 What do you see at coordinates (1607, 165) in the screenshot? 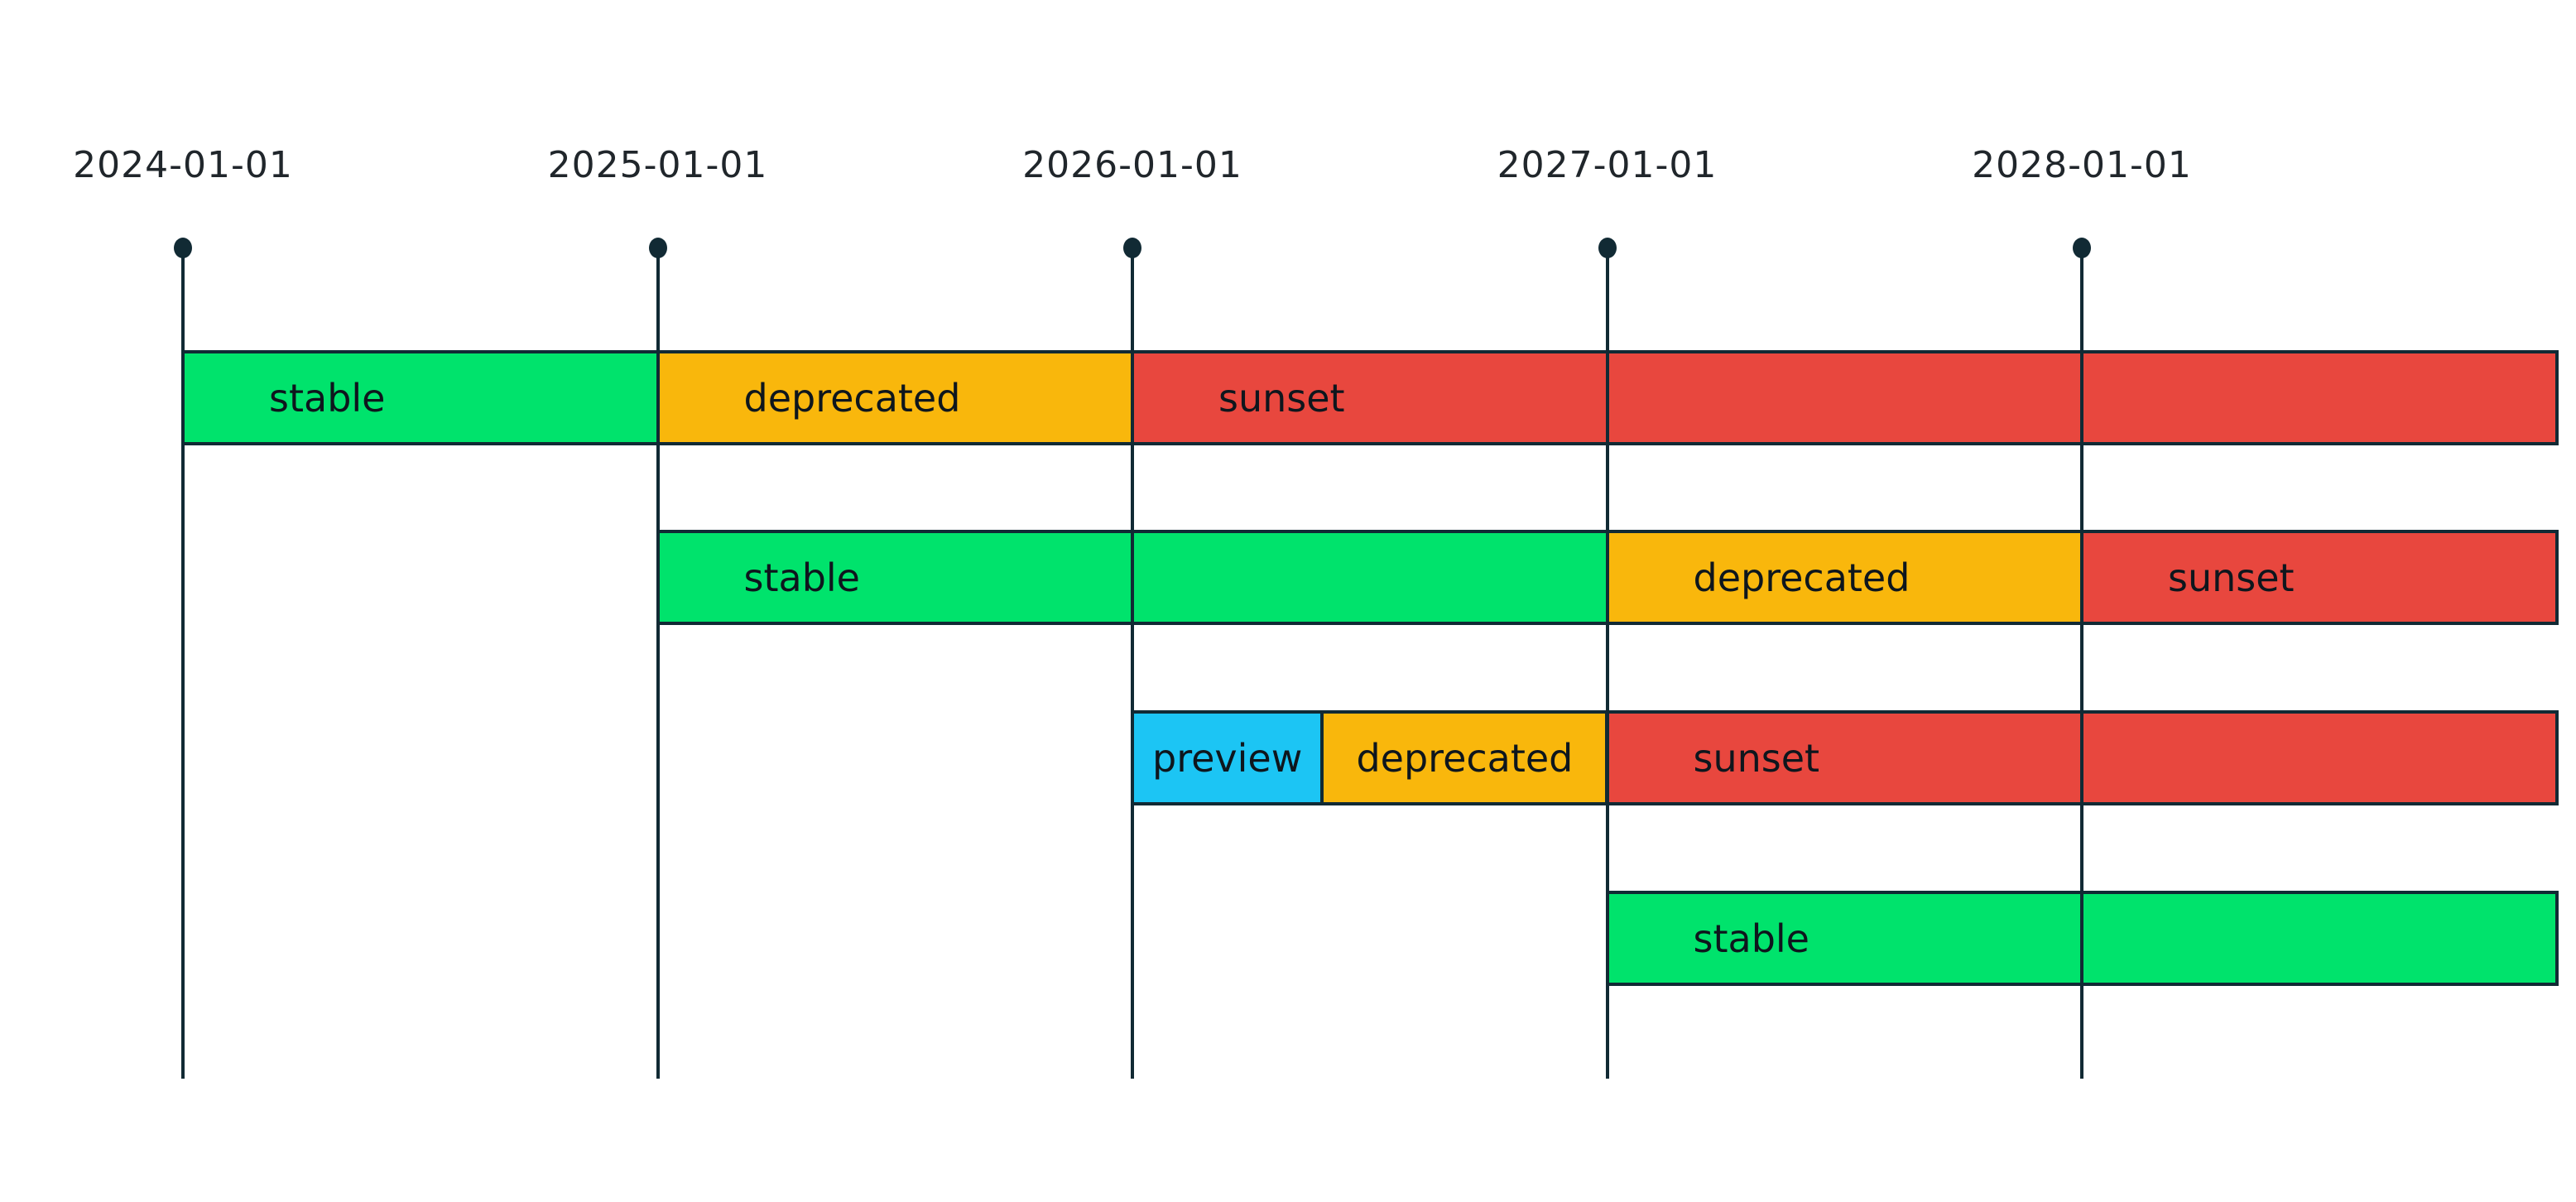
I see `axis-date-label: 2027-01-01` at bounding box center [1607, 165].